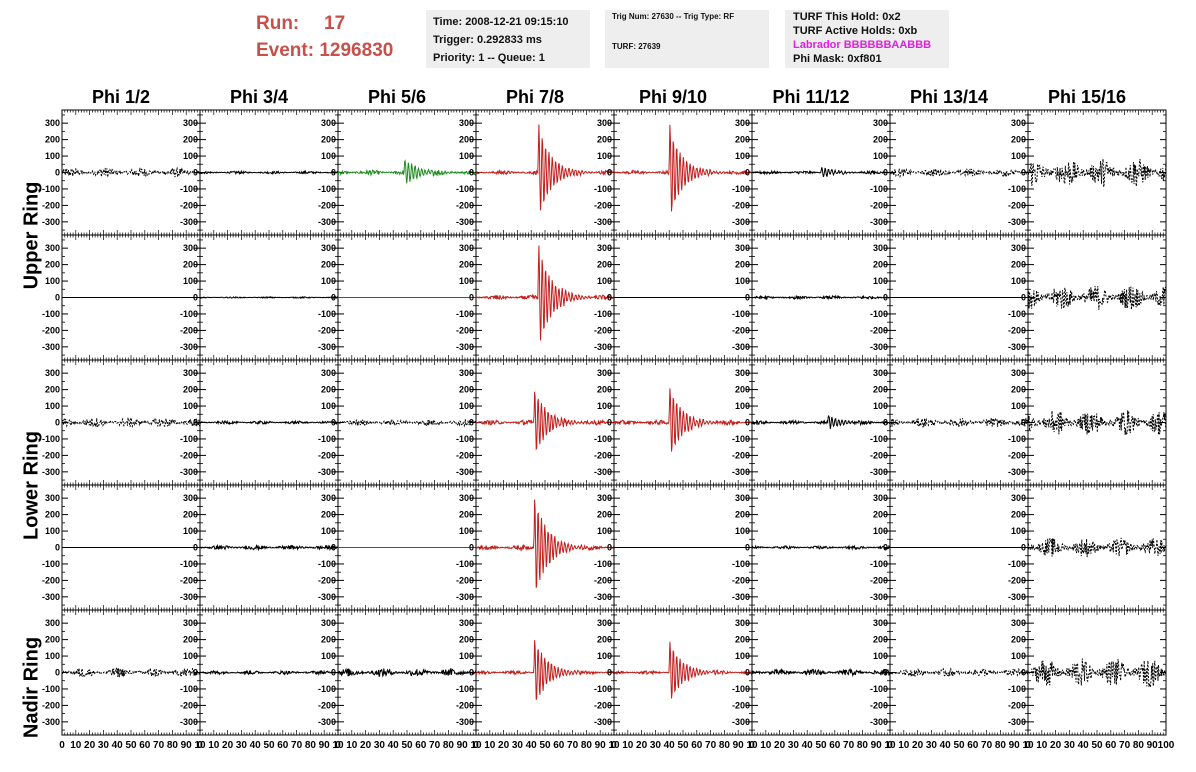 The image size is (1196, 772). What do you see at coordinates (862, 45) in the screenshot?
I see `labrador-text: Labrador BBBBBBAABBB` at bounding box center [862, 45].